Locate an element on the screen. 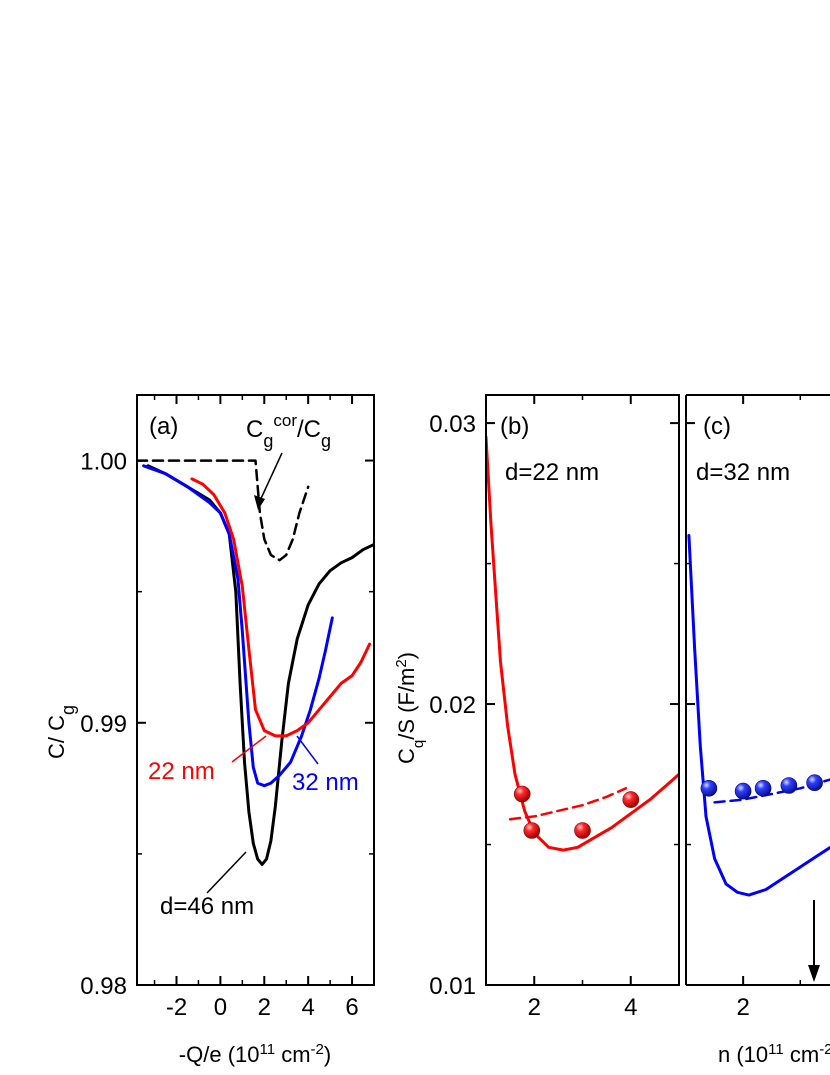 Image resolution: width=830 pixels, height=1075 pixels. annotation-46nm: d=46 nm is located at coordinates (207, 906).